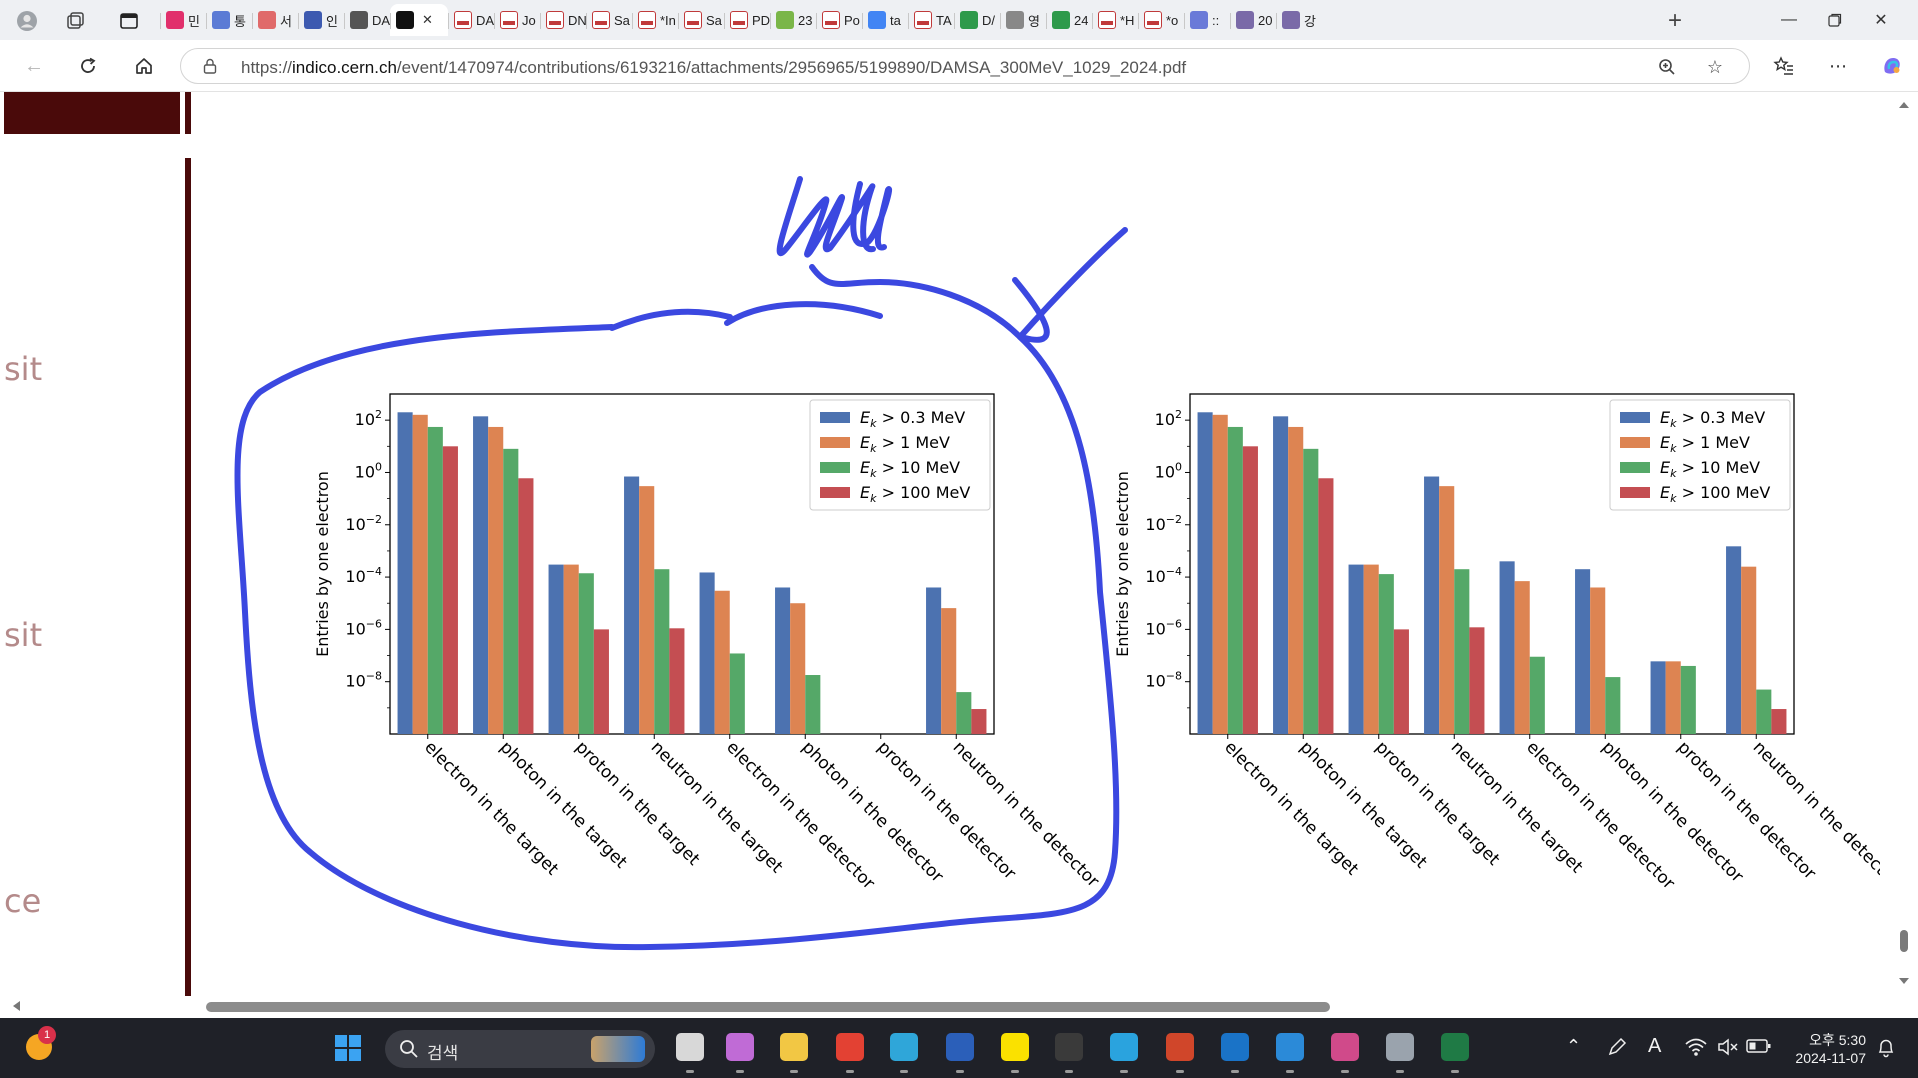 This screenshot has width=1918, height=1078. Describe the element at coordinates (1290, 1047) in the screenshot. I see `vscode-icon` at that location.